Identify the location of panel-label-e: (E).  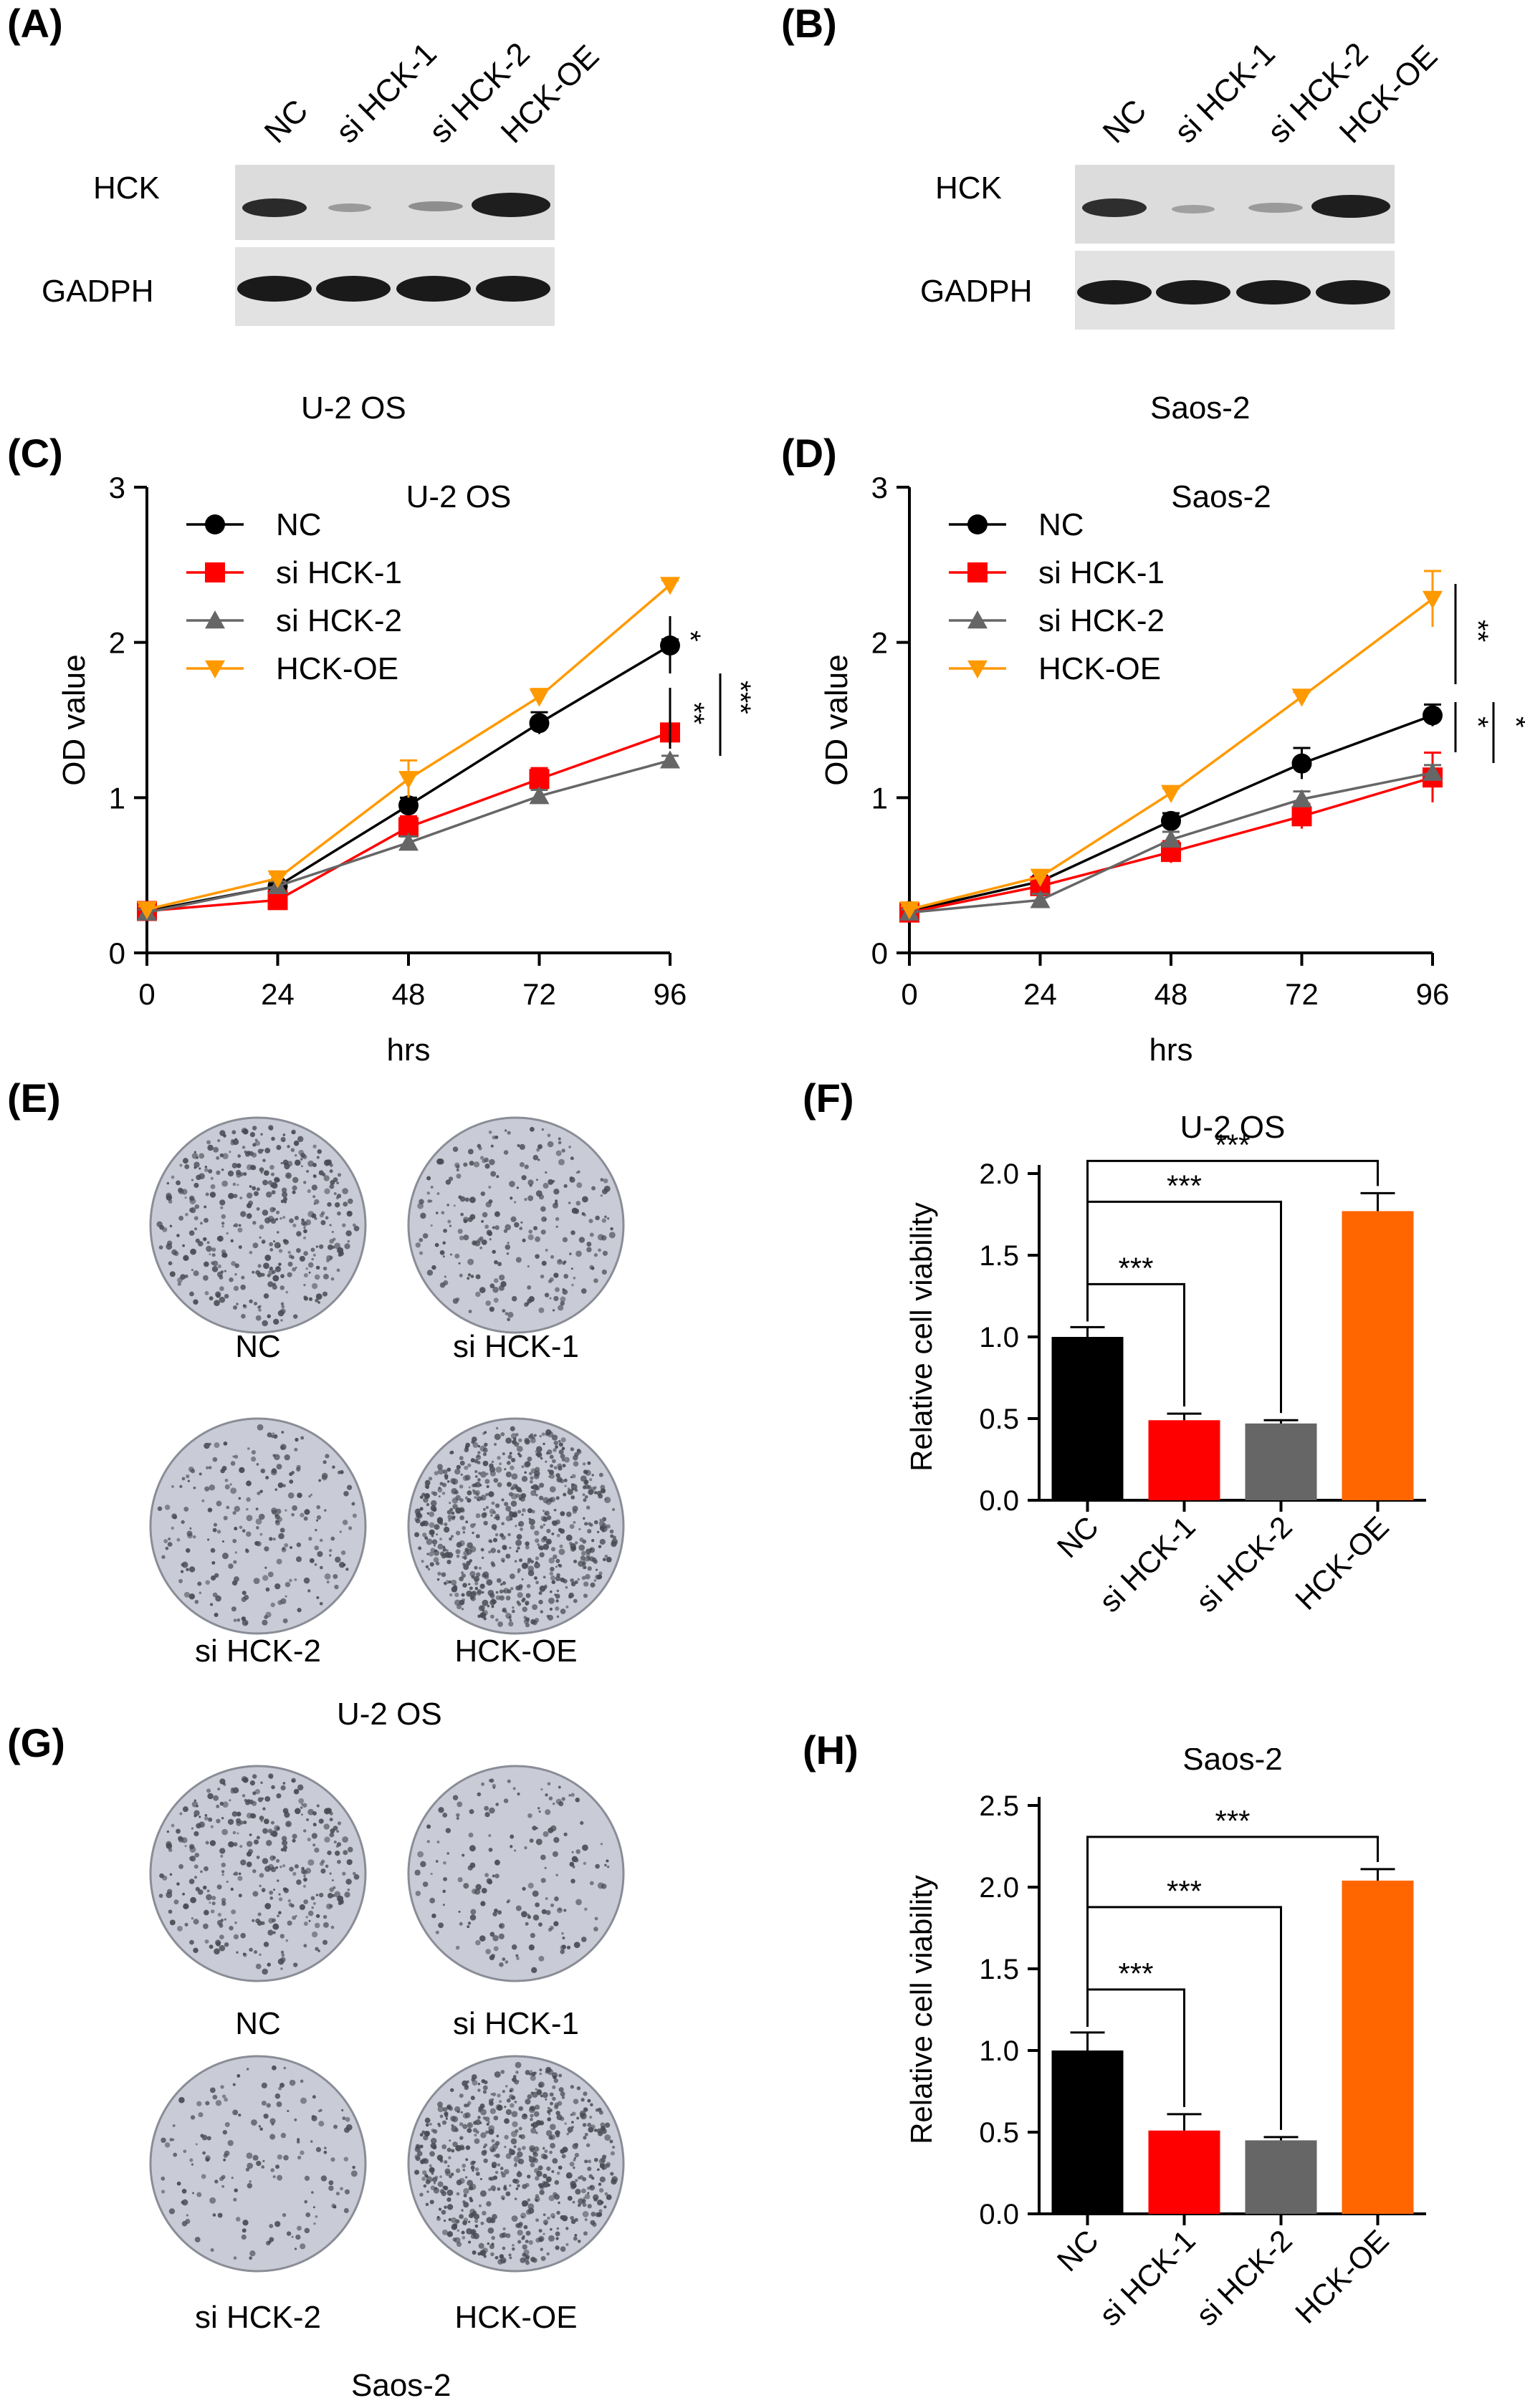
(34, 1098).